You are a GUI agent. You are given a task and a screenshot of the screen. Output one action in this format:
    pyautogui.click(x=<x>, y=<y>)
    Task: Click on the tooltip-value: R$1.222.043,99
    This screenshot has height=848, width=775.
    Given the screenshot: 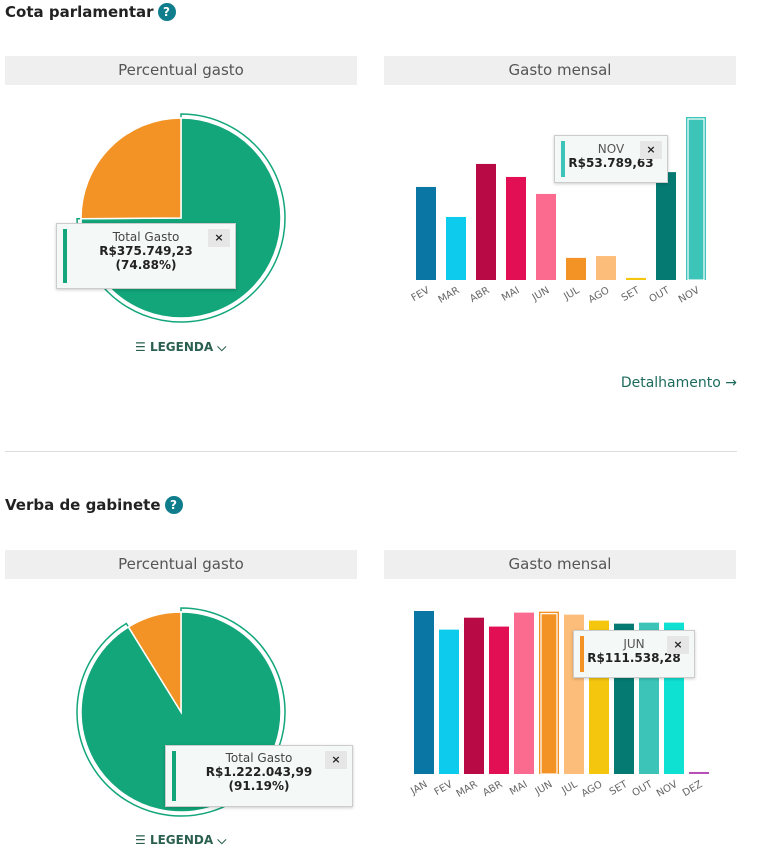 What is the action you would take?
    pyautogui.click(x=259, y=772)
    